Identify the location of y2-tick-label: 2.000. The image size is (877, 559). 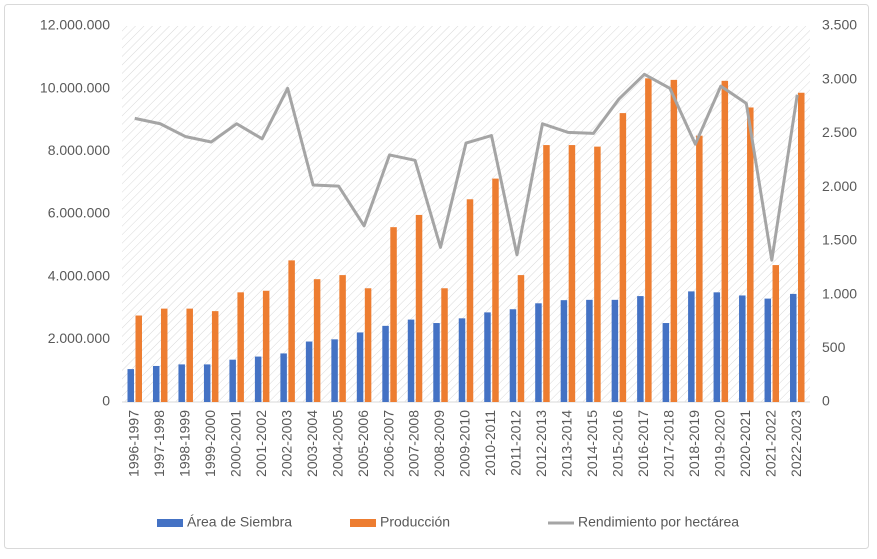
(839, 186).